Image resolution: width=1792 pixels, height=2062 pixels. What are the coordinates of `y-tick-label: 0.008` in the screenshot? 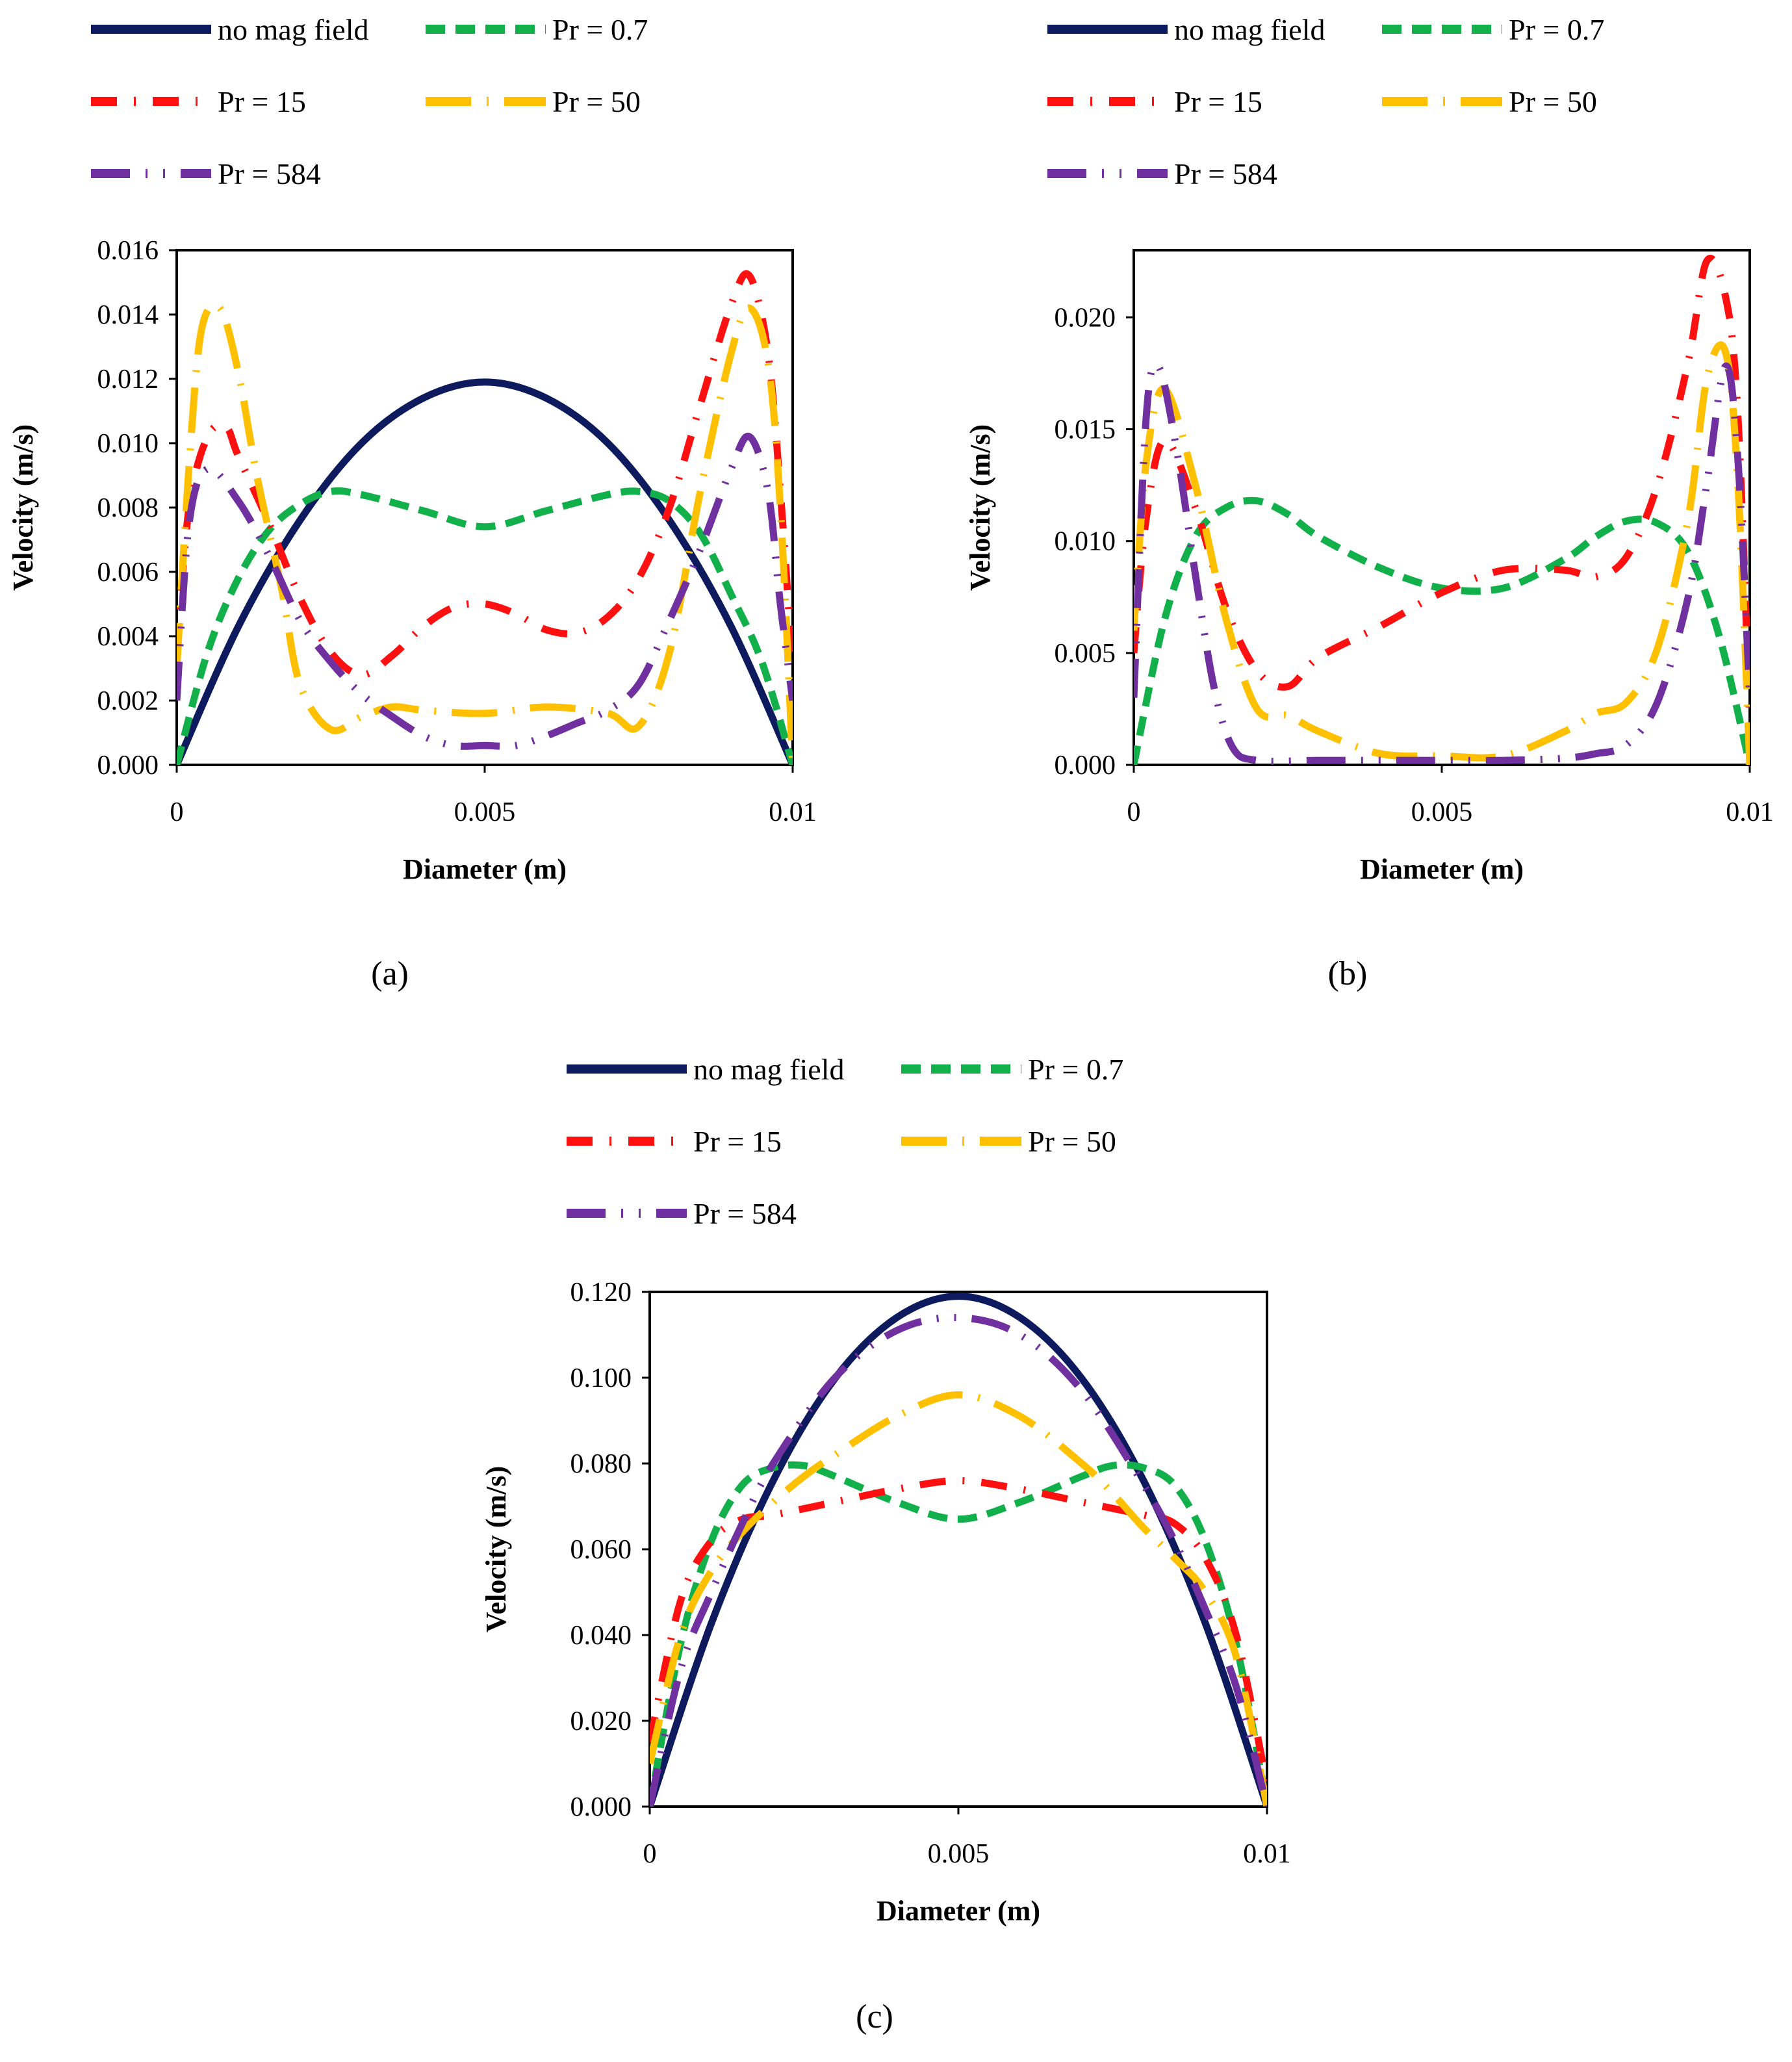 It's located at (128, 508).